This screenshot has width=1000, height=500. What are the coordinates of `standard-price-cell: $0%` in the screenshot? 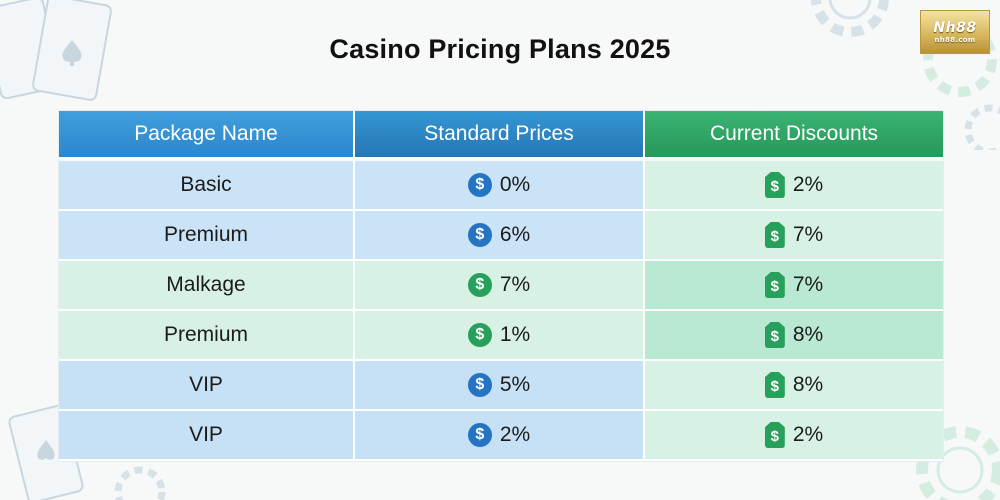 It's located at (500, 186).